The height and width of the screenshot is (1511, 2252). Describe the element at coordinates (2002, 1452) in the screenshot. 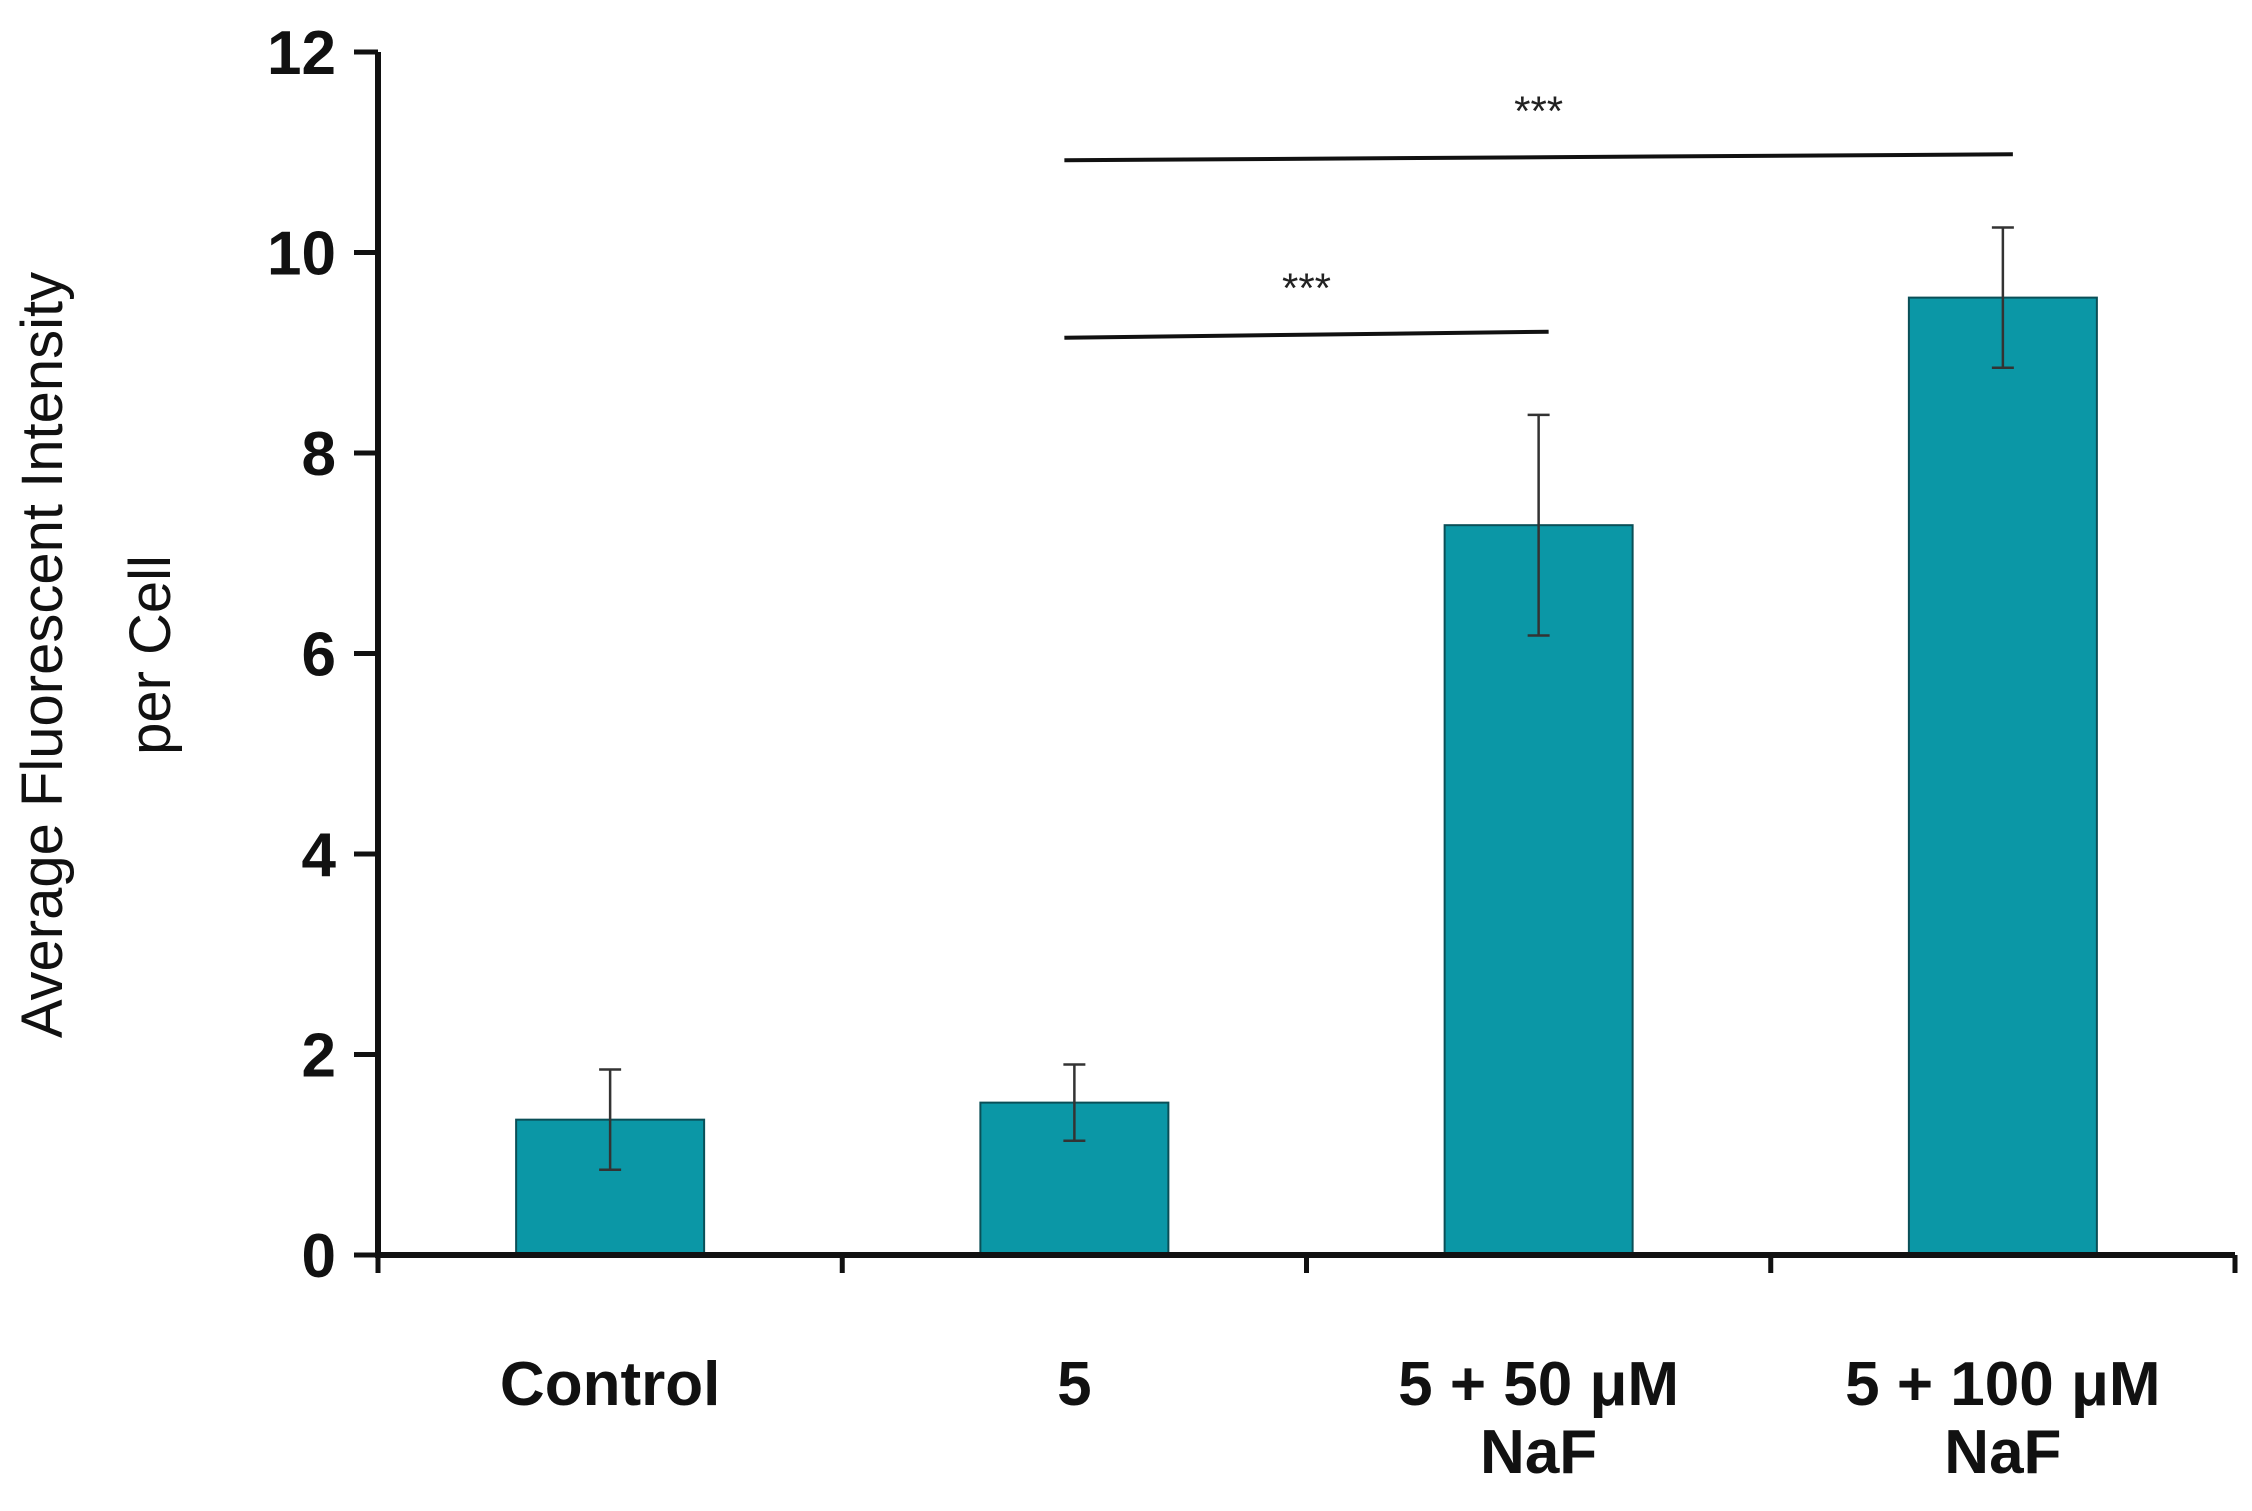

I see `x-category-label-3-line-2: NaF` at that location.